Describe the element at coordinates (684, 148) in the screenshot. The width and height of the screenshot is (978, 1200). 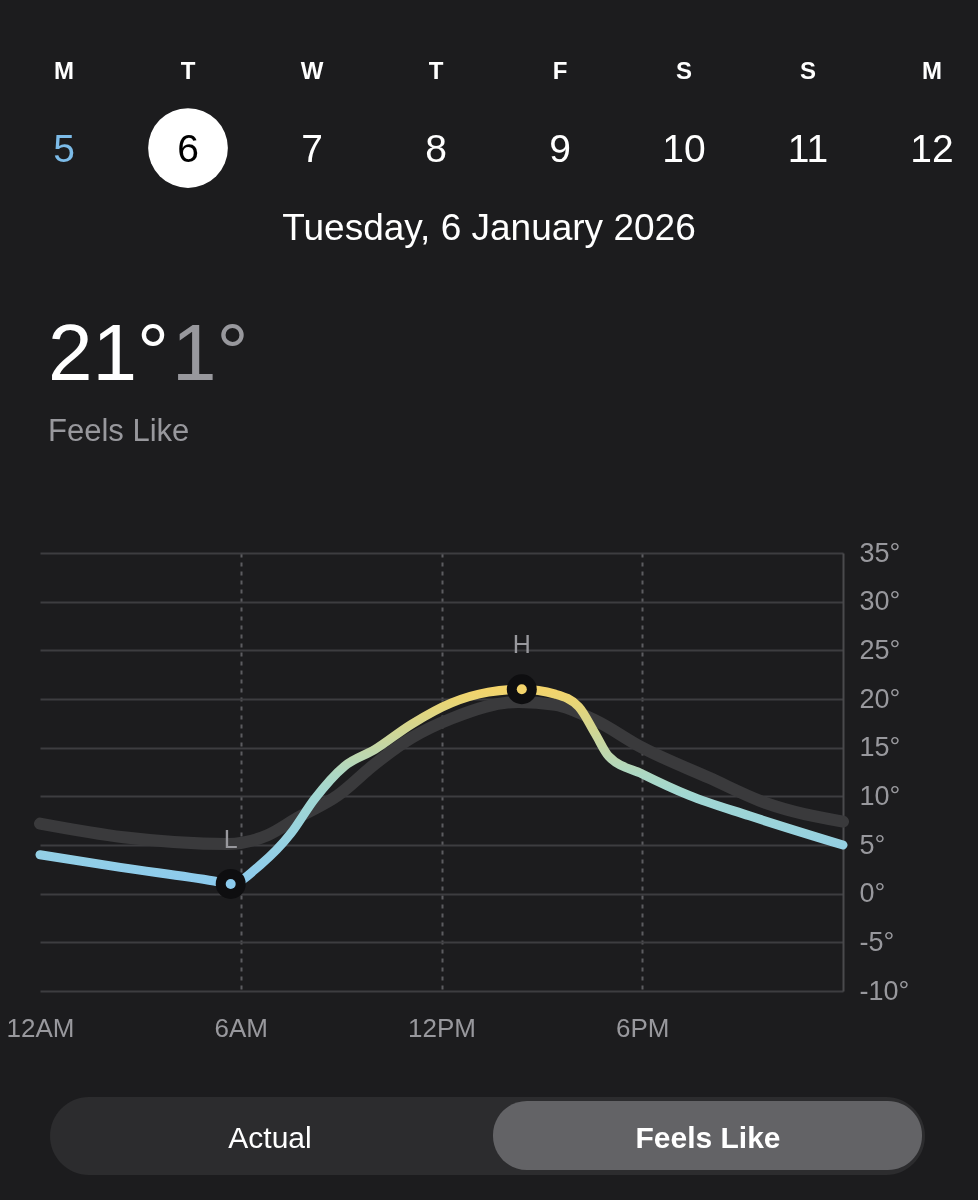
I see `text: 10` at that location.